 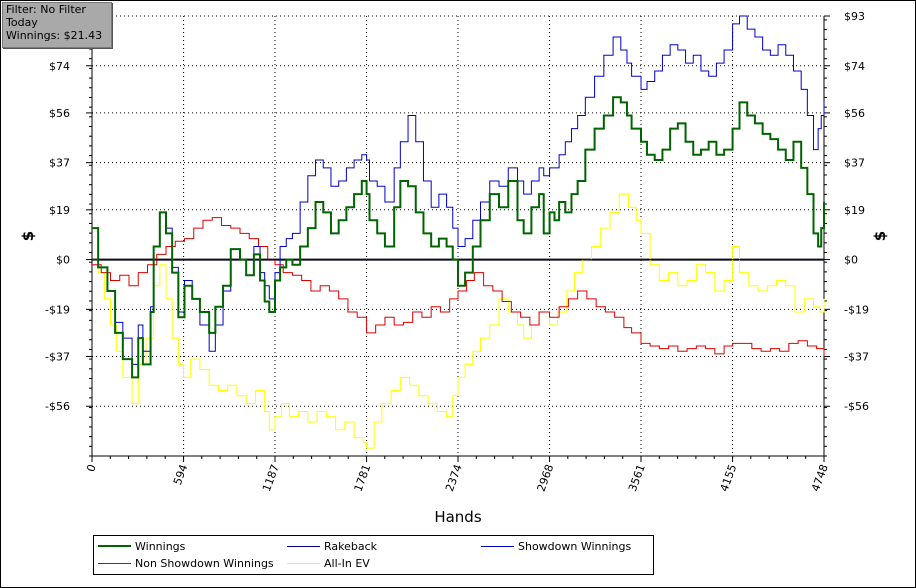 What do you see at coordinates (546, 478) in the screenshot?
I see `x-tick-label: 2968` at bounding box center [546, 478].